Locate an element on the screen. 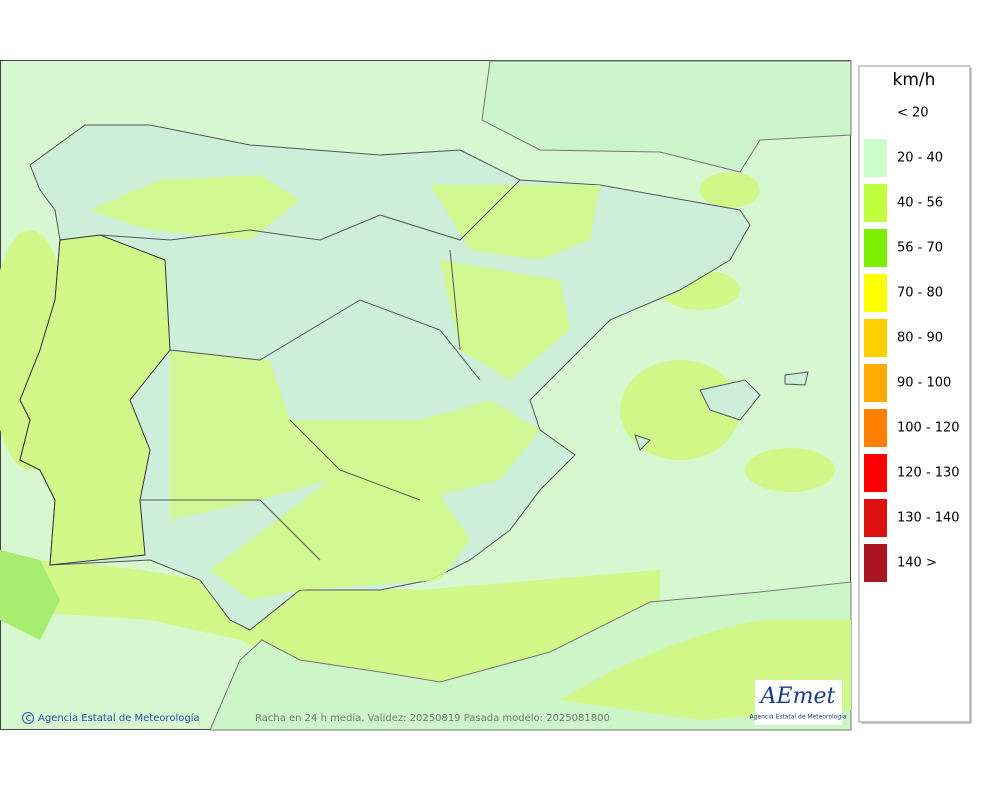 This screenshot has width=1000, height=794. portugal is located at coordinates (95, 400).